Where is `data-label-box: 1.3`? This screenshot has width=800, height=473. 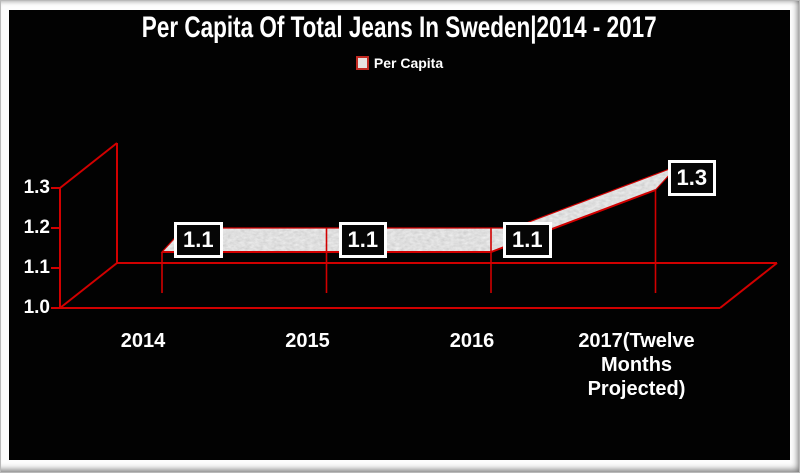
data-label-box: 1.3 is located at coordinates (692, 178).